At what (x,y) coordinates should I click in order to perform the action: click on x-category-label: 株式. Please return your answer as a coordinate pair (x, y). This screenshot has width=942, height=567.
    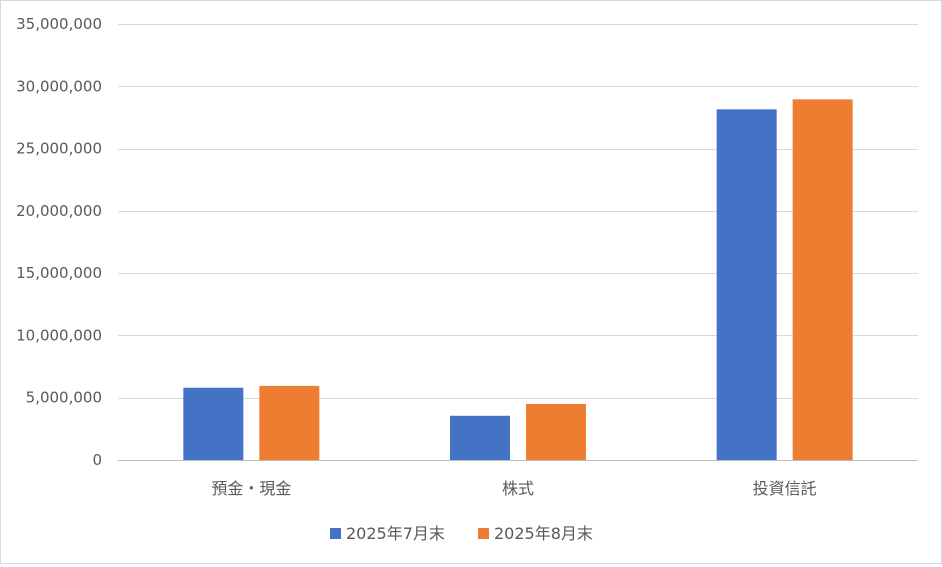
    Looking at the image, I should click on (518, 488).